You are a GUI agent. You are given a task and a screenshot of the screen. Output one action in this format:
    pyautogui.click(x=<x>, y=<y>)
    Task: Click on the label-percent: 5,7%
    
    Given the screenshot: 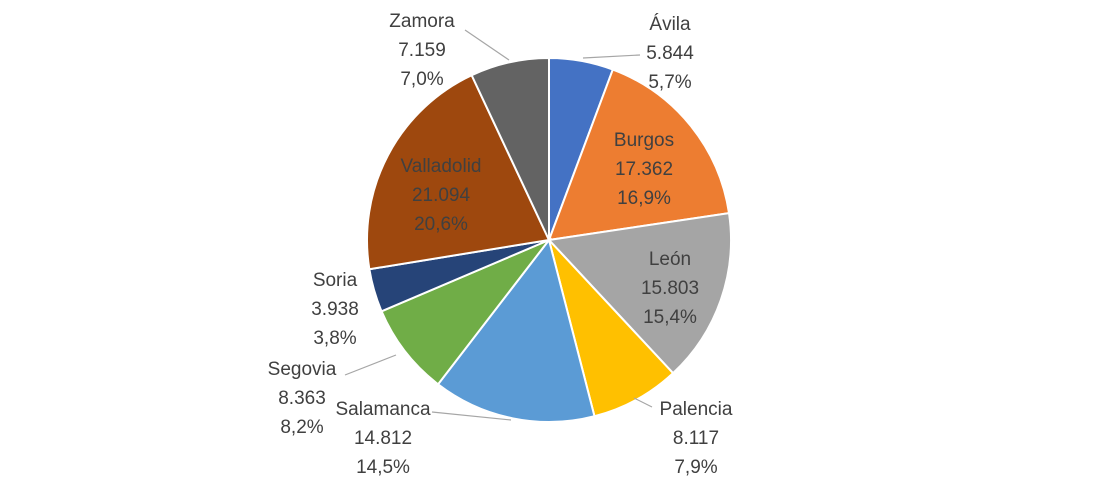 What is the action you would take?
    pyautogui.click(x=669, y=82)
    